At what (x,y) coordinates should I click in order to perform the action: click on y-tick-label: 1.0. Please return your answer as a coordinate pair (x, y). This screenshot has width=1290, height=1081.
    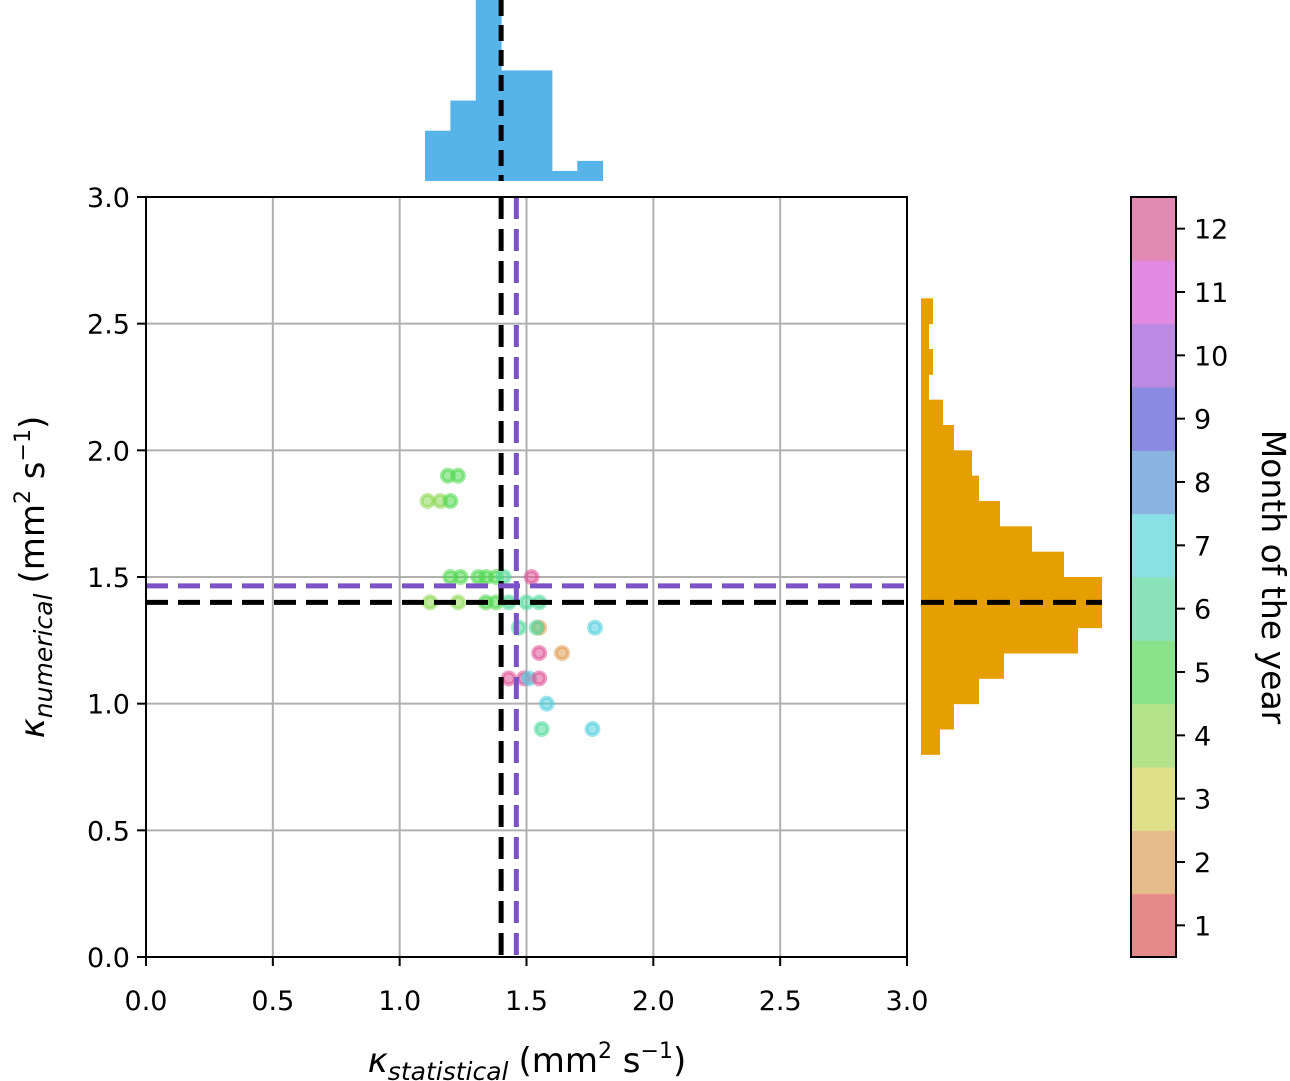
    Looking at the image, I should click on (108, 705).